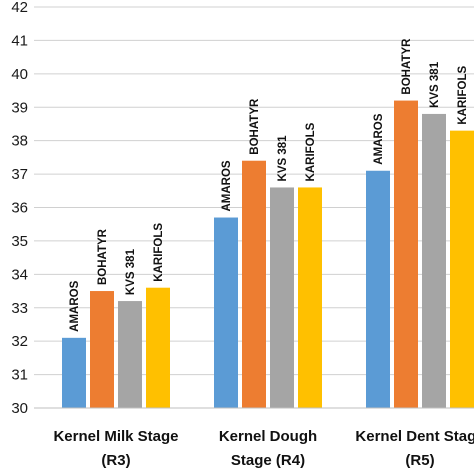  Describe the element at coordinates (19, 241) in the screenshot. I see `y-tick-label: 35` at that location.